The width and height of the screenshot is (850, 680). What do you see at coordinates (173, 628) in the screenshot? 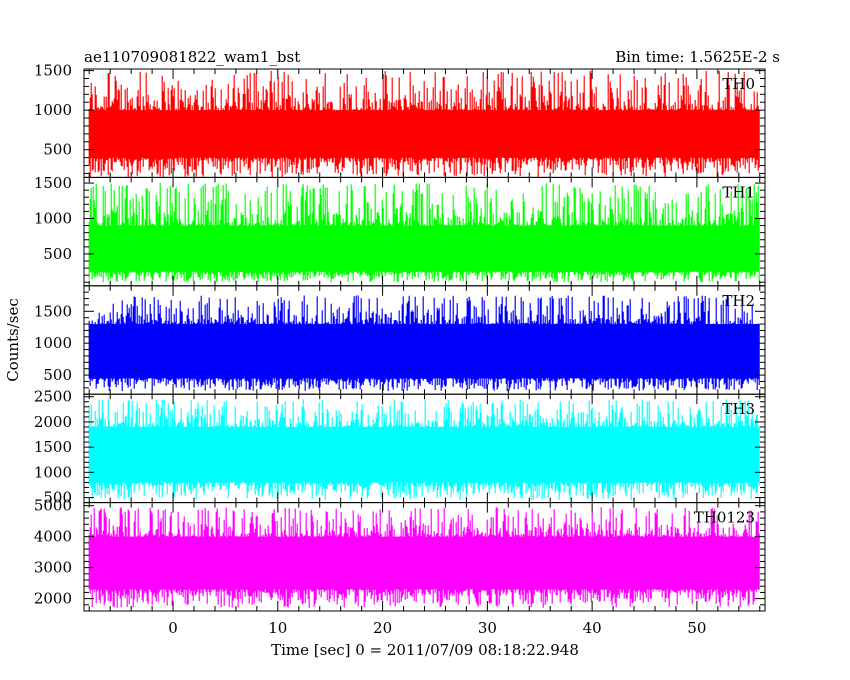
I see `x-tick-label: 0` at bounding box center [173, 628].